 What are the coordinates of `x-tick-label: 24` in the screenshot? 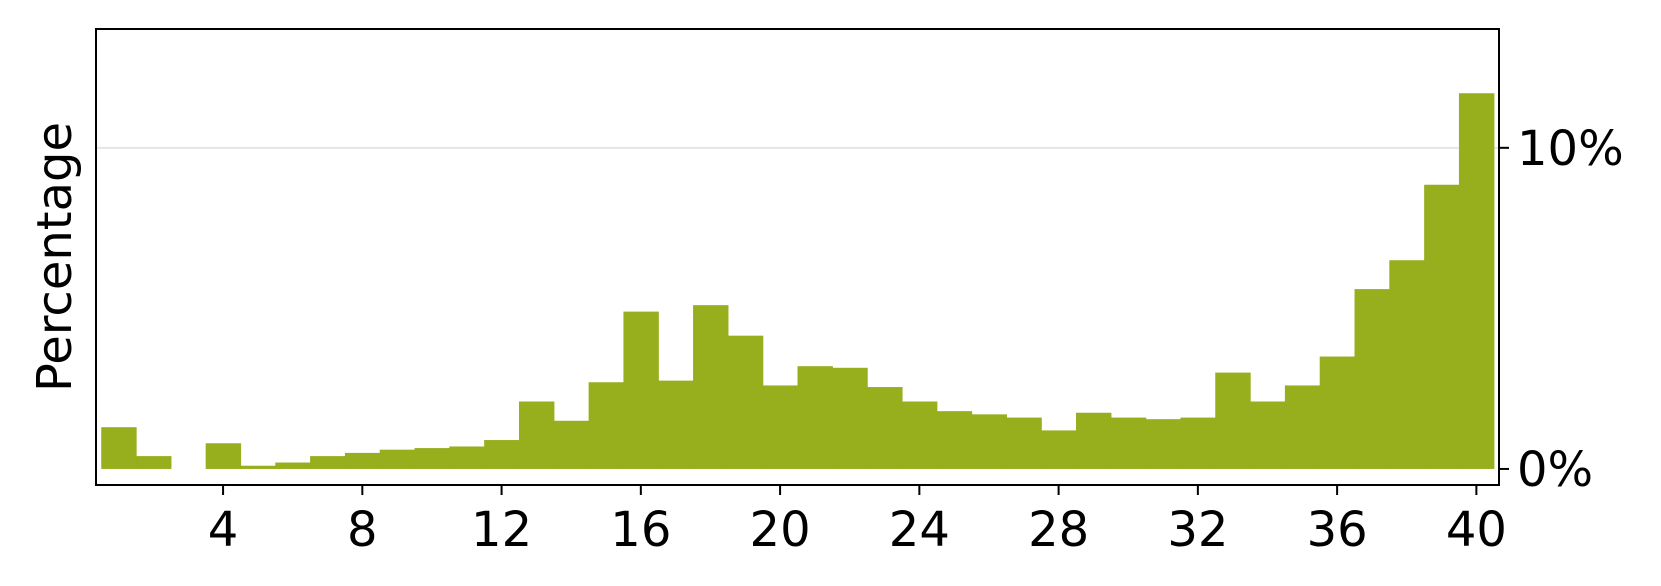 It's located at (919, 530).